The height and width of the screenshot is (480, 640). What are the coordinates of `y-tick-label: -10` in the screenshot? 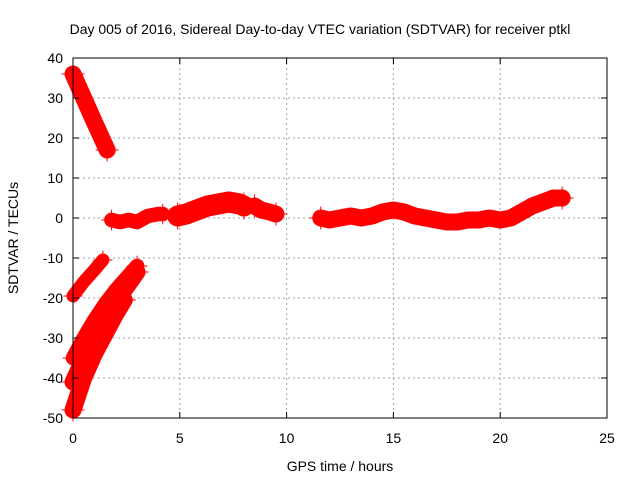 It's located at (53, 258).